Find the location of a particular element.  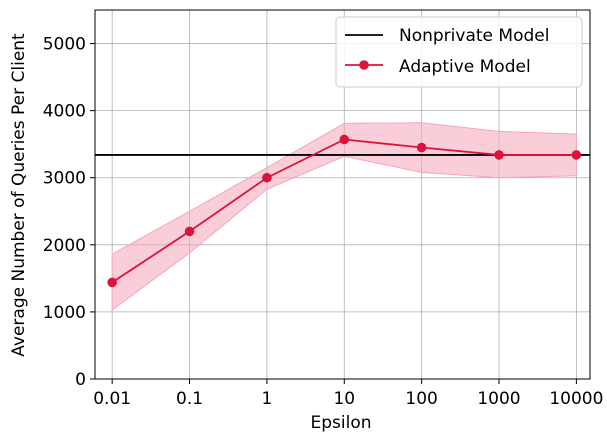

y-axis-label: Average Number of Queries Per Client is located at coordinates (19, 195).